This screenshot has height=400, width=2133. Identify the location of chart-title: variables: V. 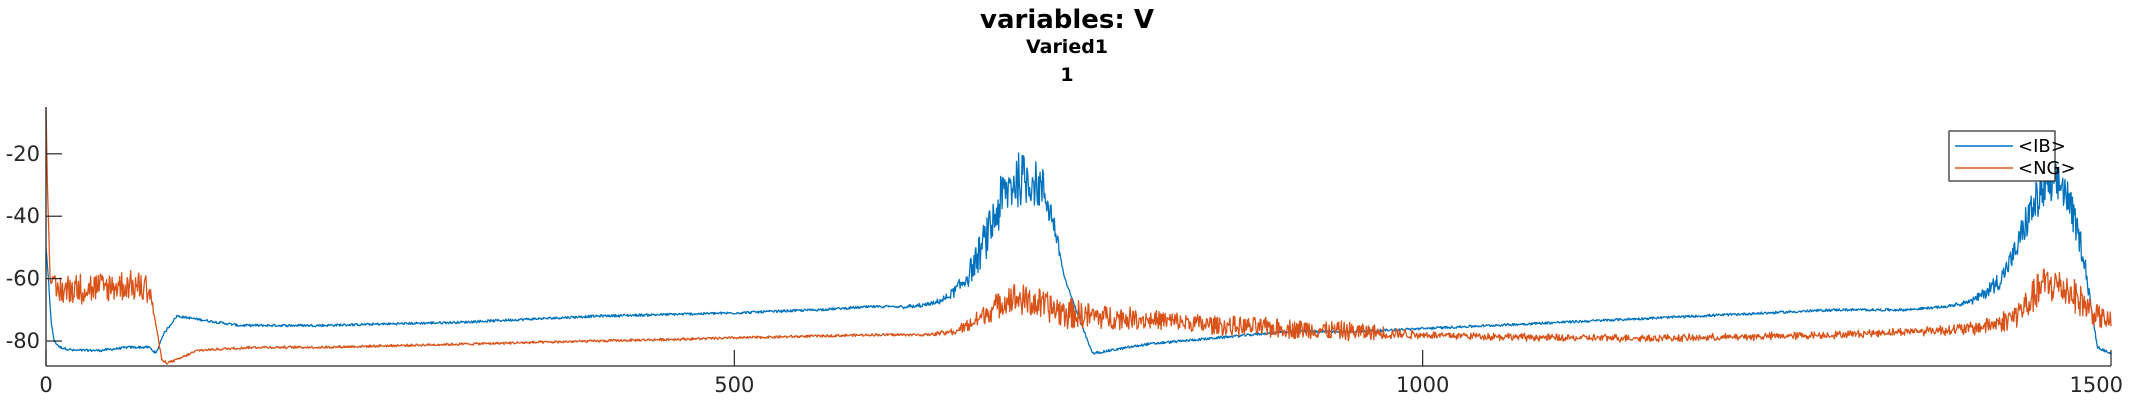
(1067, 20).